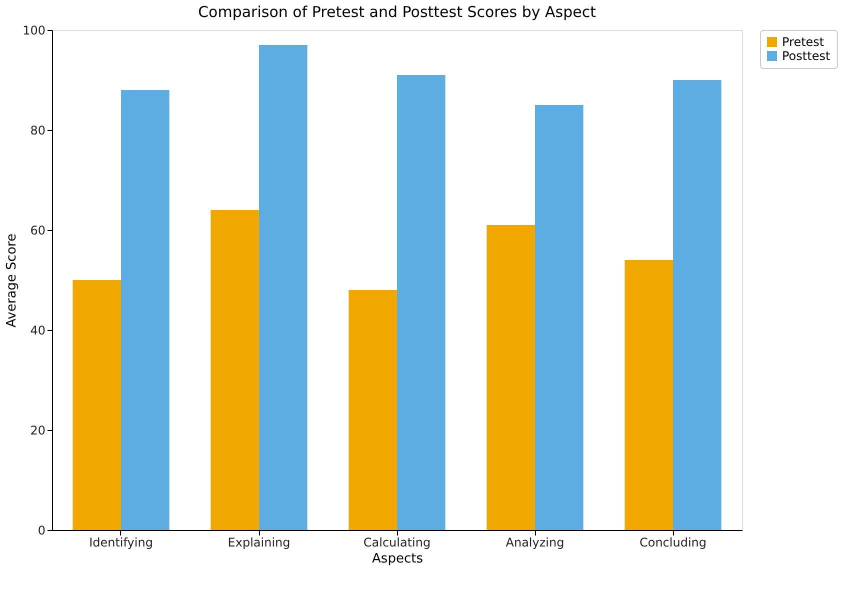 This screenshot has height=598, width=849. What do you see at coordinates (12, 281) in the screenshot?
I see `y-axis-title: Average Score` at bounding box center [12, 281].